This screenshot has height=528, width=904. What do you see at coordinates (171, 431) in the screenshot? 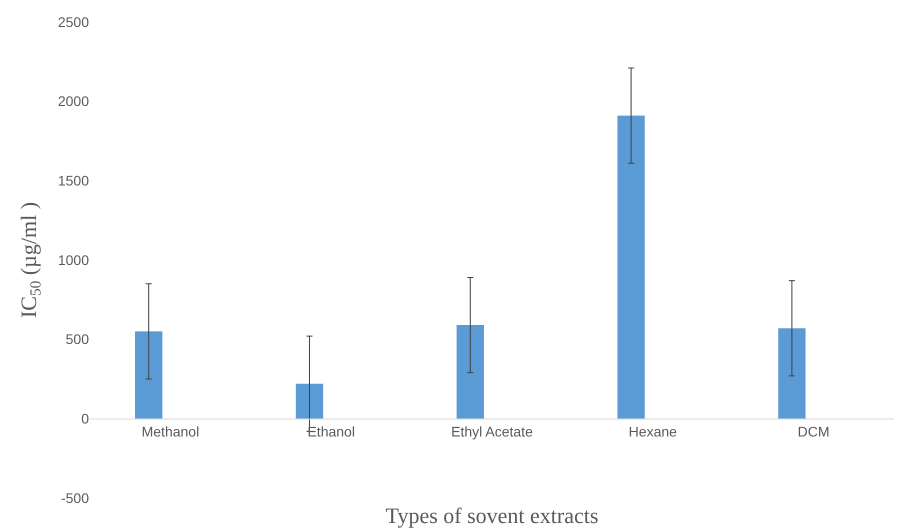
I see `x-tick-label: Methanol` at bounding box center [171, 431].